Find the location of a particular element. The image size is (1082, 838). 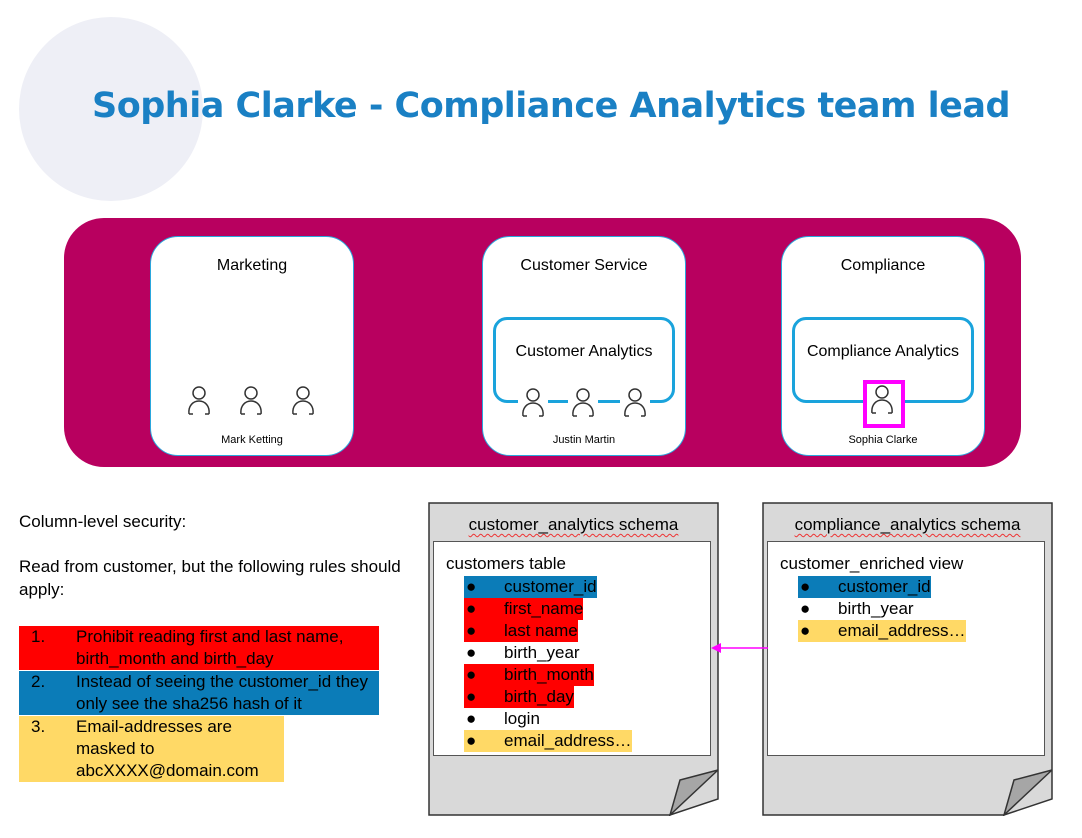

arrow-view-to-table is located at coordinates (739, 648).